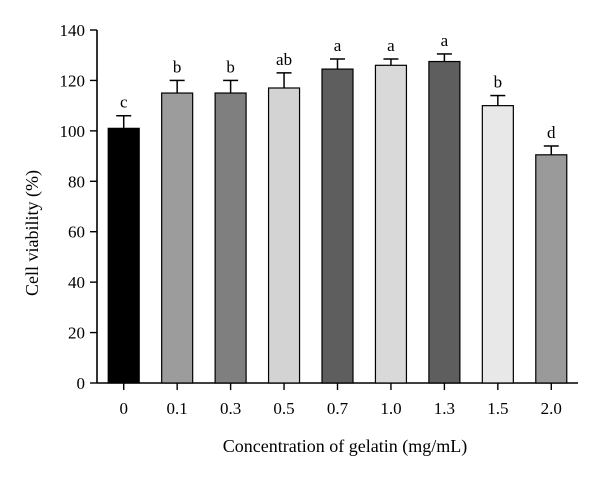  I want to click on x-tick-label: 0.1, so click(177, 408).